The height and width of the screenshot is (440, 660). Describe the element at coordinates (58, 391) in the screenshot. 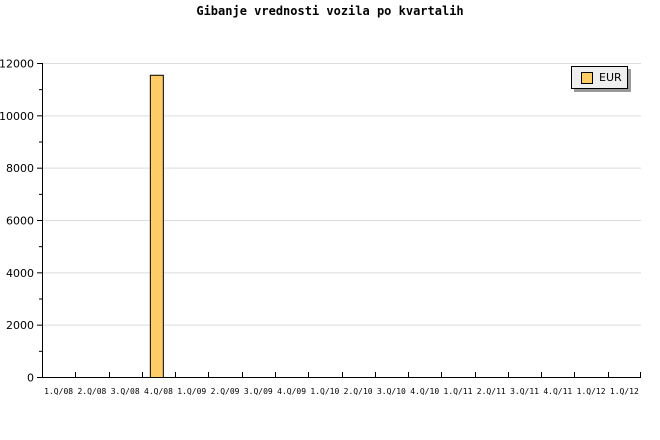

I see `x-tick-label: 1.Q/08` at that location.